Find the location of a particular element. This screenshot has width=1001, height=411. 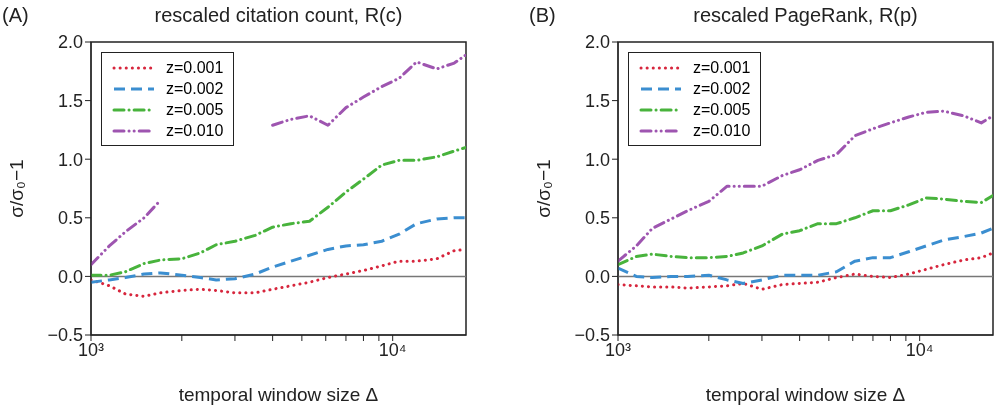

text: (B) is located at coordinates (542, 15).